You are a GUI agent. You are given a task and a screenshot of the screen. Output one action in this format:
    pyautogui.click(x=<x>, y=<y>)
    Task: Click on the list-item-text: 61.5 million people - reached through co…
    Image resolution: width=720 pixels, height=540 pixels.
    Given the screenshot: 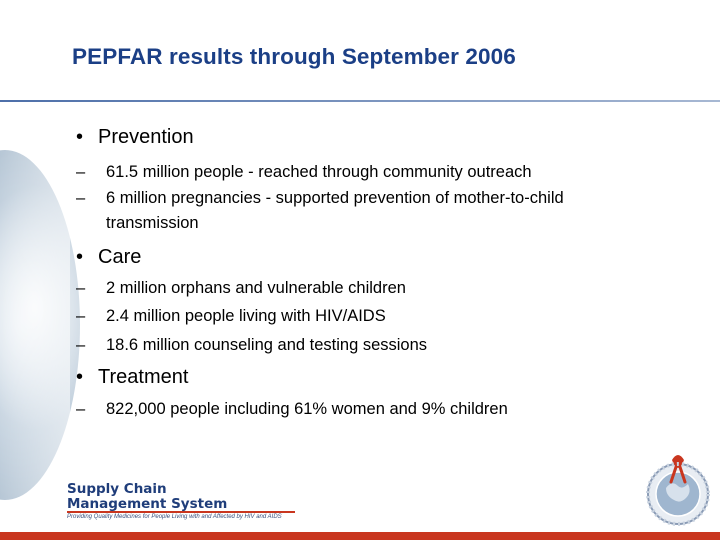 What is the action you would take?
    pyautogui.click(x=319, y=172)
    